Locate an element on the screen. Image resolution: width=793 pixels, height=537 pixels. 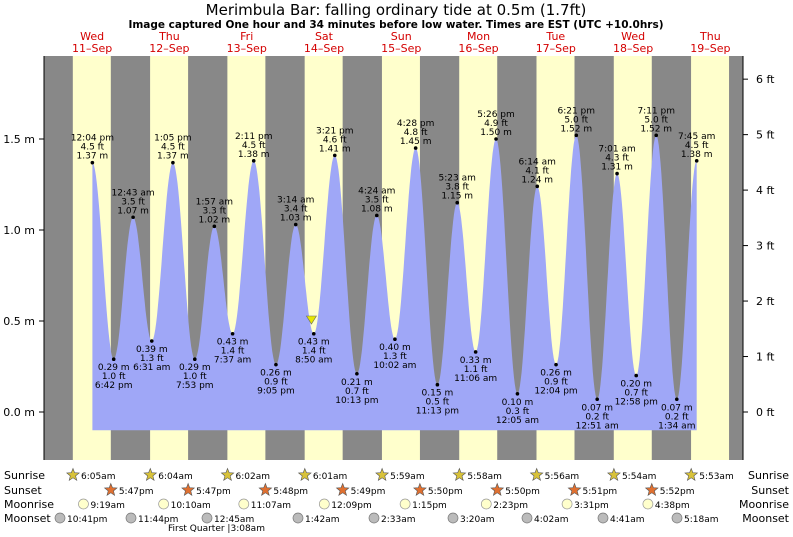
row-label-left: Sunset is located at coordinates (23, 490).